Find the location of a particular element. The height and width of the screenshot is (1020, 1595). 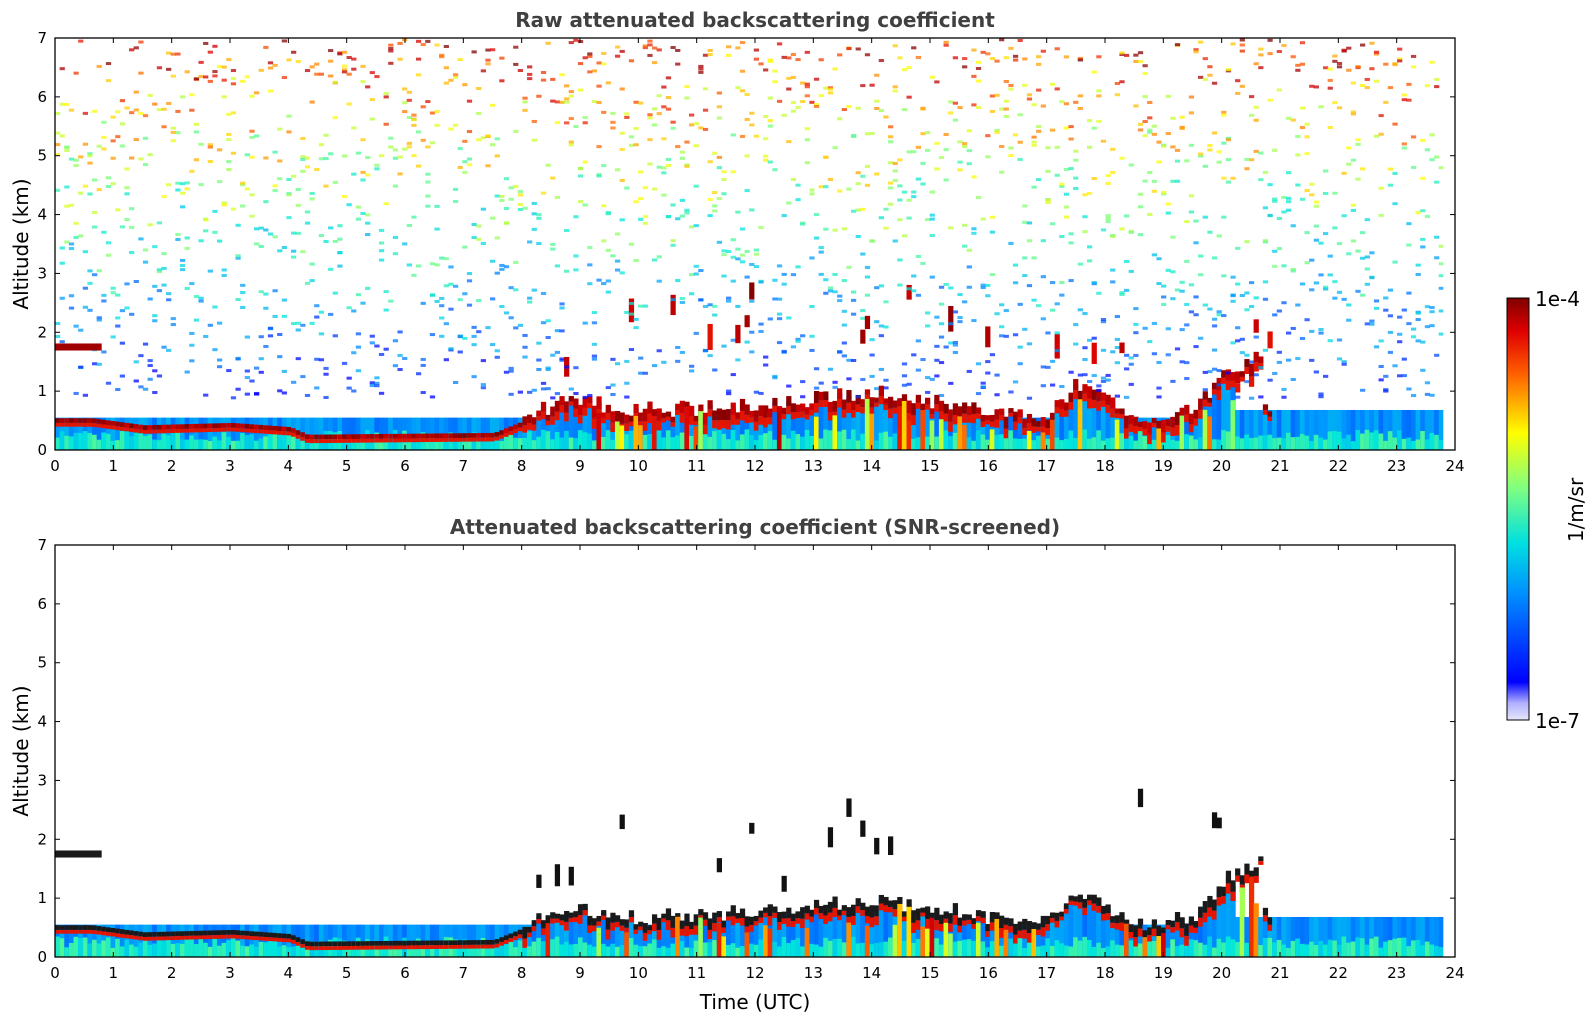

x-tick-label: 14 is located at coordinates (871, 973).